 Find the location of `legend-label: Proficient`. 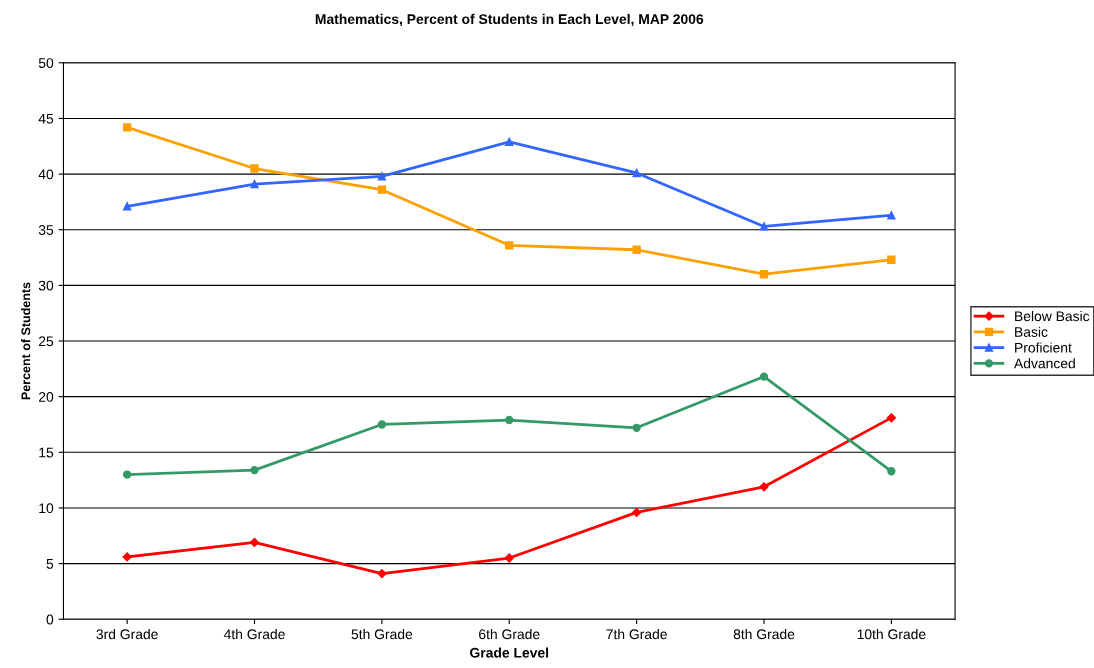

legend-label: Proficient is located at coordinates (1043, 347).